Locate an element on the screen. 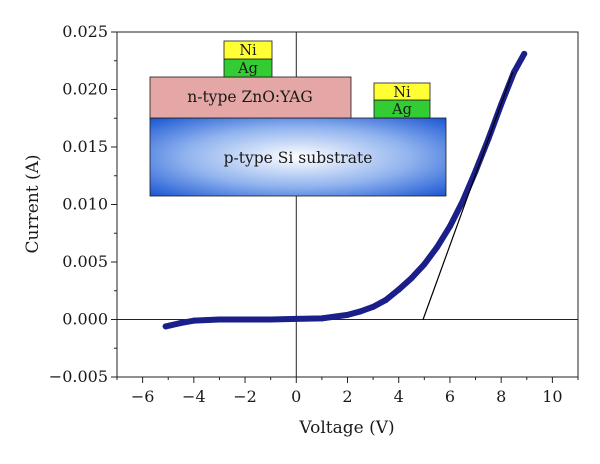 This screenshot has width=600, height=464. top-contact-ni-label: Ni is located at coordinates (248, 51).